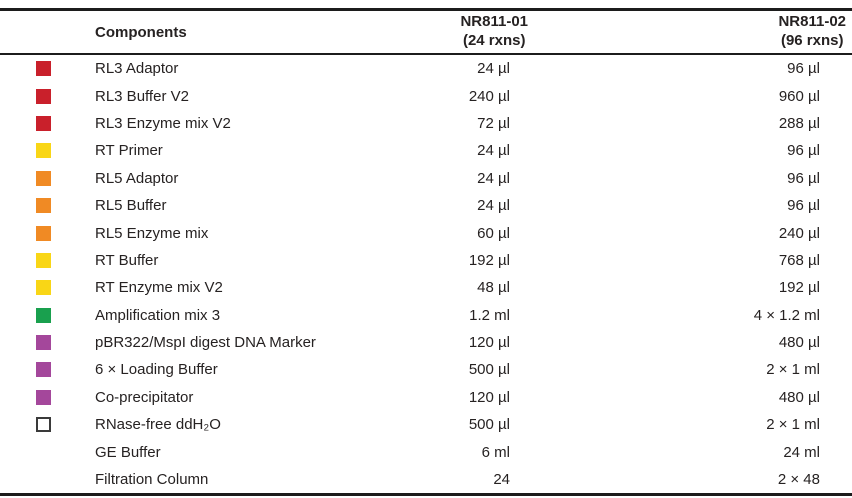  I want to click on quantity-24rxns: 60 µl, so click(493, 233).